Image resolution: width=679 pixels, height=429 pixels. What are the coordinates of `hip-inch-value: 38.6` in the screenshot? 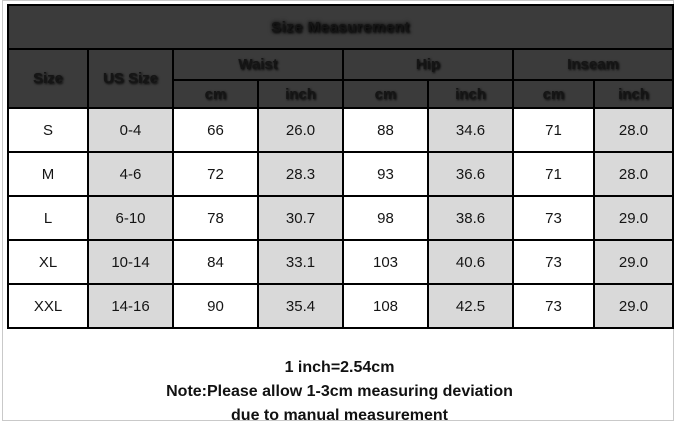 It's located at (470, 218).